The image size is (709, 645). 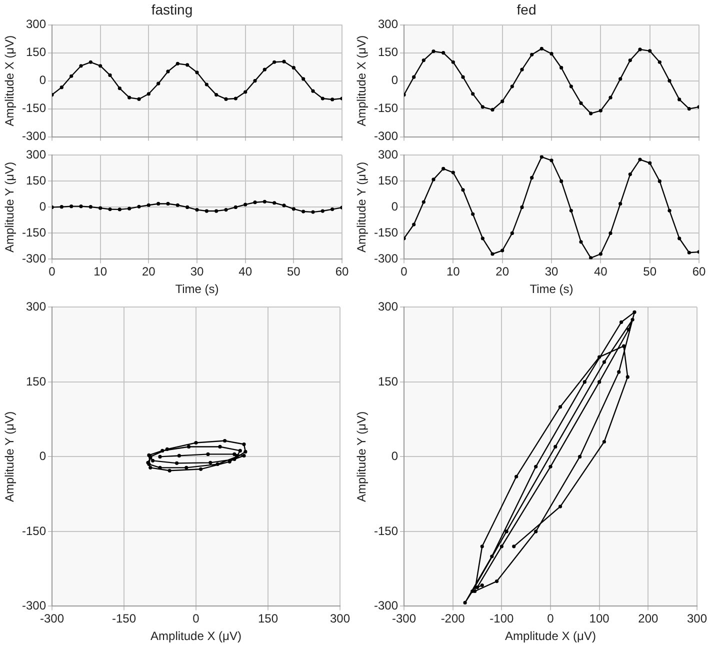 I want to click on y-axis-title: Amplitude Y (μV), so click(x=9, y=456).